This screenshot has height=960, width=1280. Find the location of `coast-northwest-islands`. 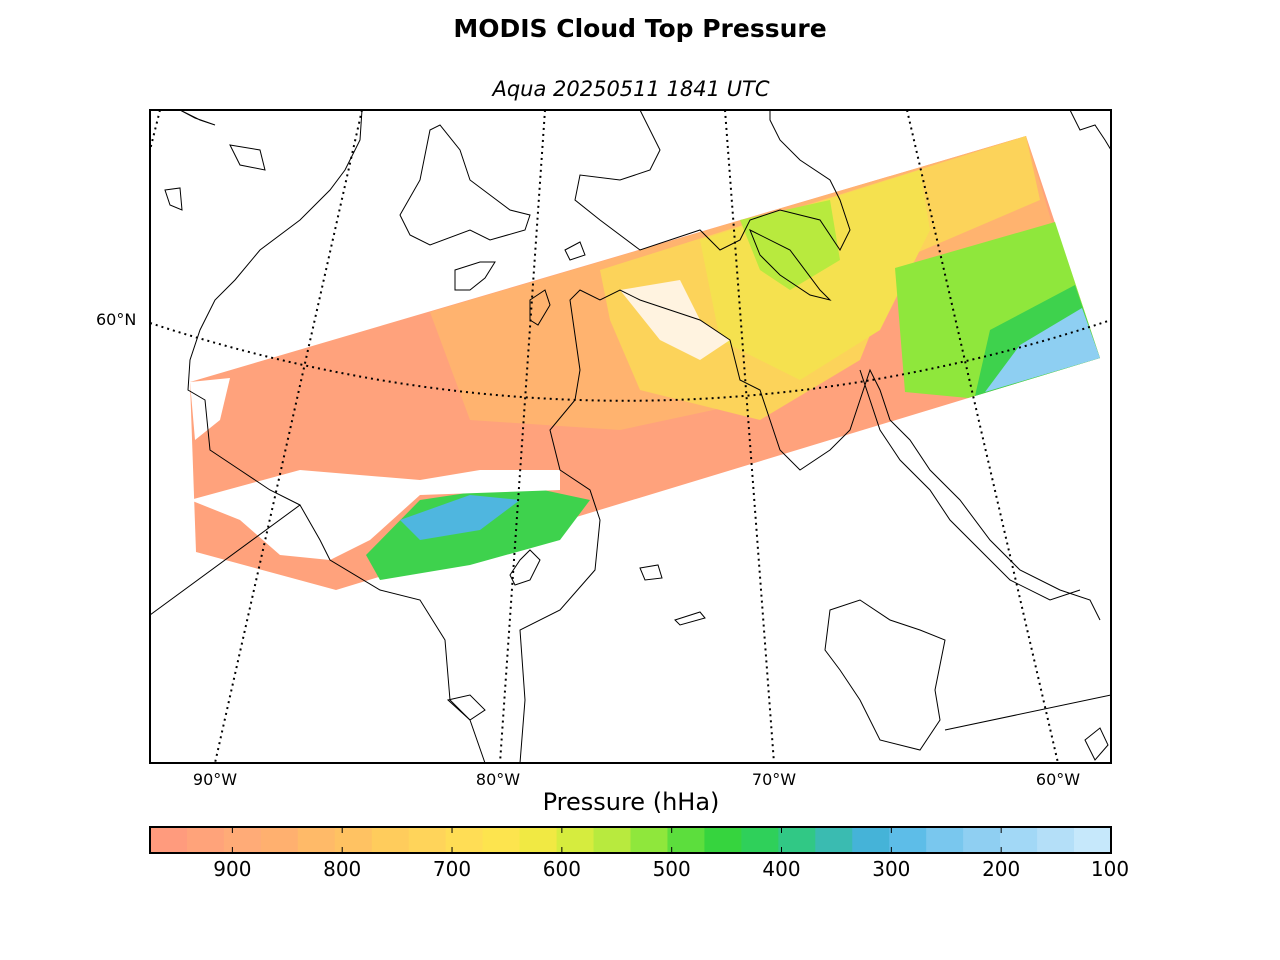

coast-northwest-islands is located at coordinates (215, 160).